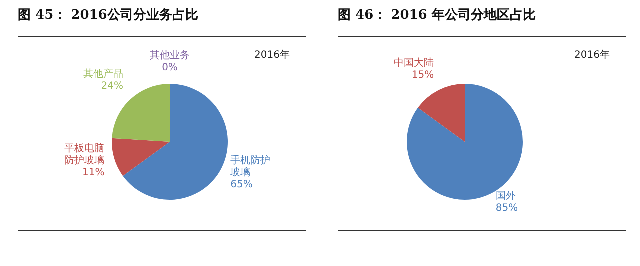 Image resolution: width=640 pixels, height=266 pixels. What do you see at coordinates (84, 154) in the screenshot?
I see `slice-label: 平板电脑防护玻璃` at bounding box center [84, 154].